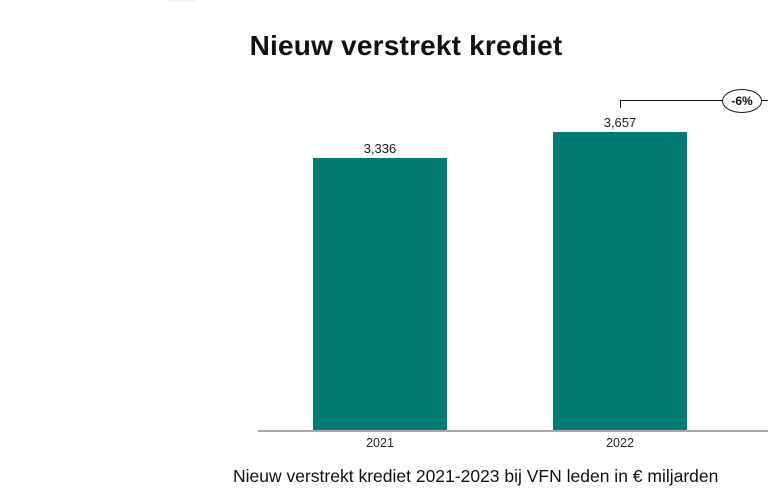 The height and width of the screenshot is (500, 768). I want to click on bar-value-label-2022: 3,657, so click(620, 122).